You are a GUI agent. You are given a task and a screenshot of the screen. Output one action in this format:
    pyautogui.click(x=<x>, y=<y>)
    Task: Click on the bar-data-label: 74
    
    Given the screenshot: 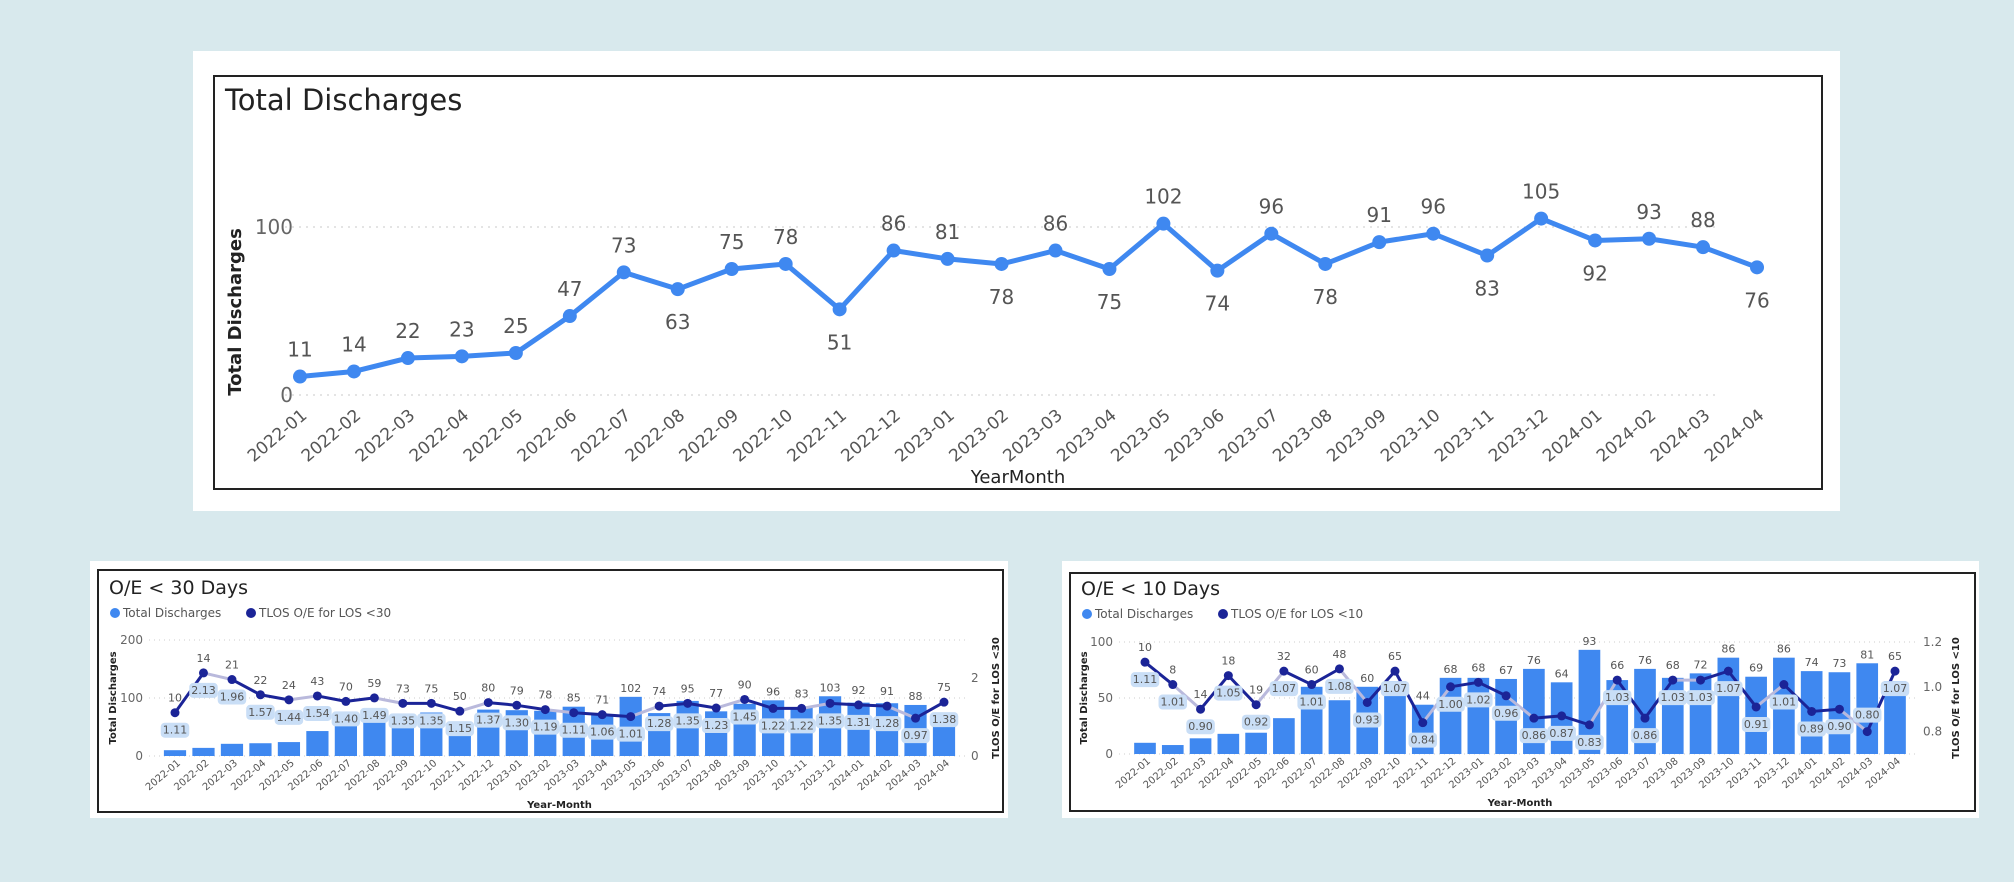 What is the action you would take?
    pyautogui.click(x=1812, y=662)
    